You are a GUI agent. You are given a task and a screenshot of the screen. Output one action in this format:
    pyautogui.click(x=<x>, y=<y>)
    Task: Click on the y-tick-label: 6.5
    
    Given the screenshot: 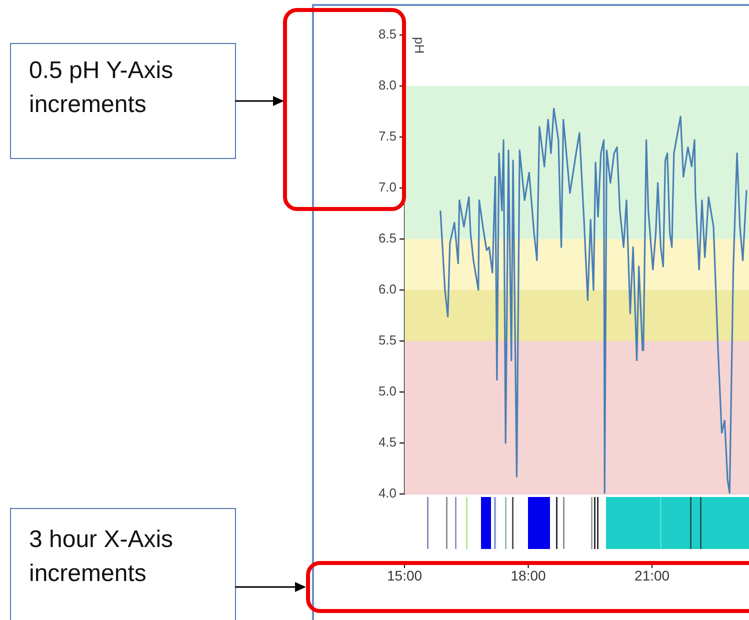 What is the action you would take?
    pyautogui.click(x=387, y=238)
    